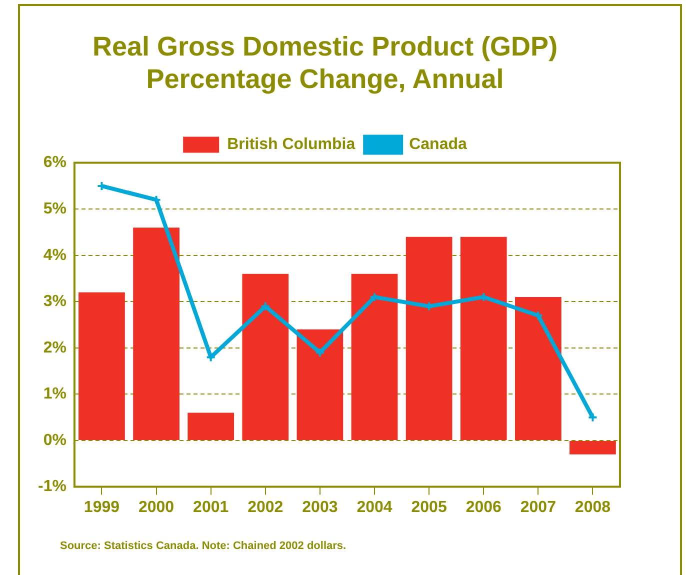  I want to click on y-tick-label: 2%, so click(54, 347).